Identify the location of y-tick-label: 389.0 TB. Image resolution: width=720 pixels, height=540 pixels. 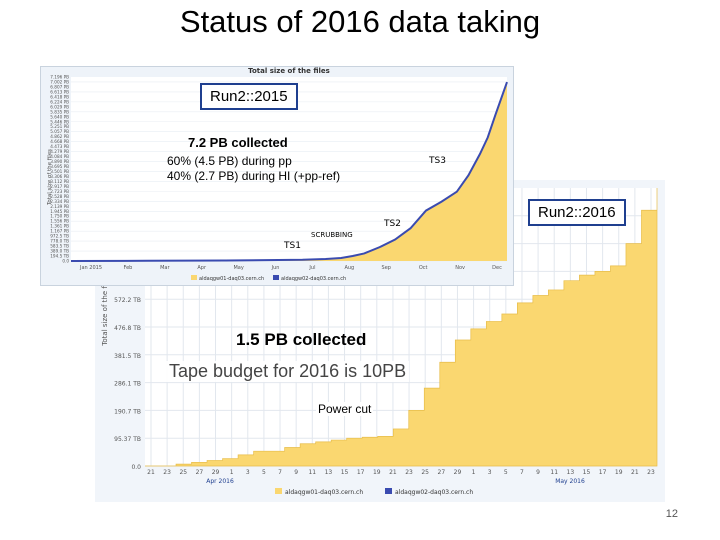
(59, 251).